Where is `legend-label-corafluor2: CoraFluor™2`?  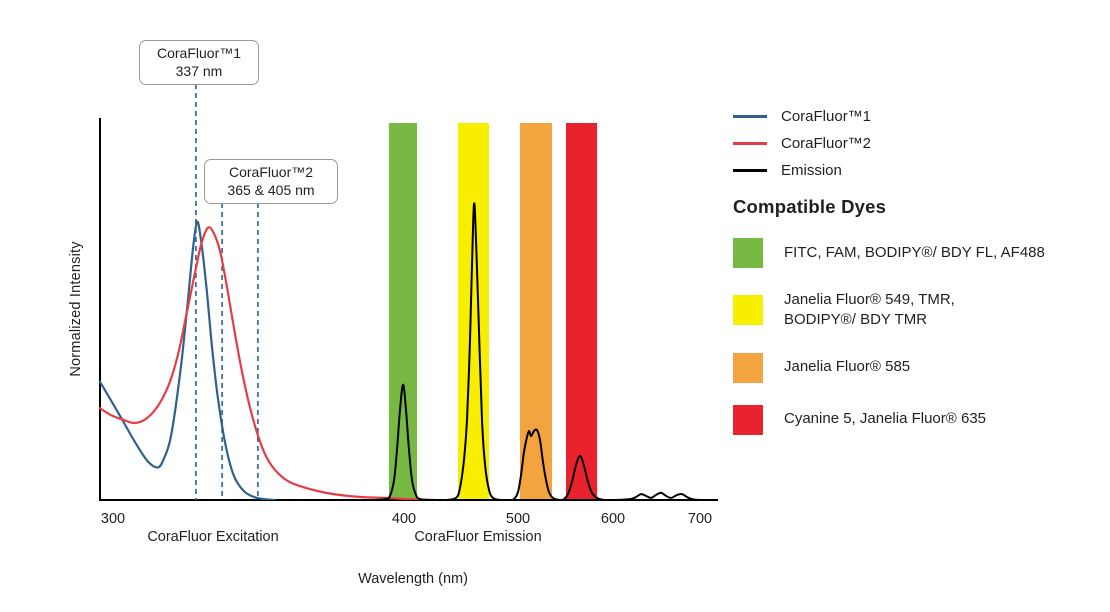 legend-label-corafluor2: CoraFluor™2 is located at coordinates (826, 143).